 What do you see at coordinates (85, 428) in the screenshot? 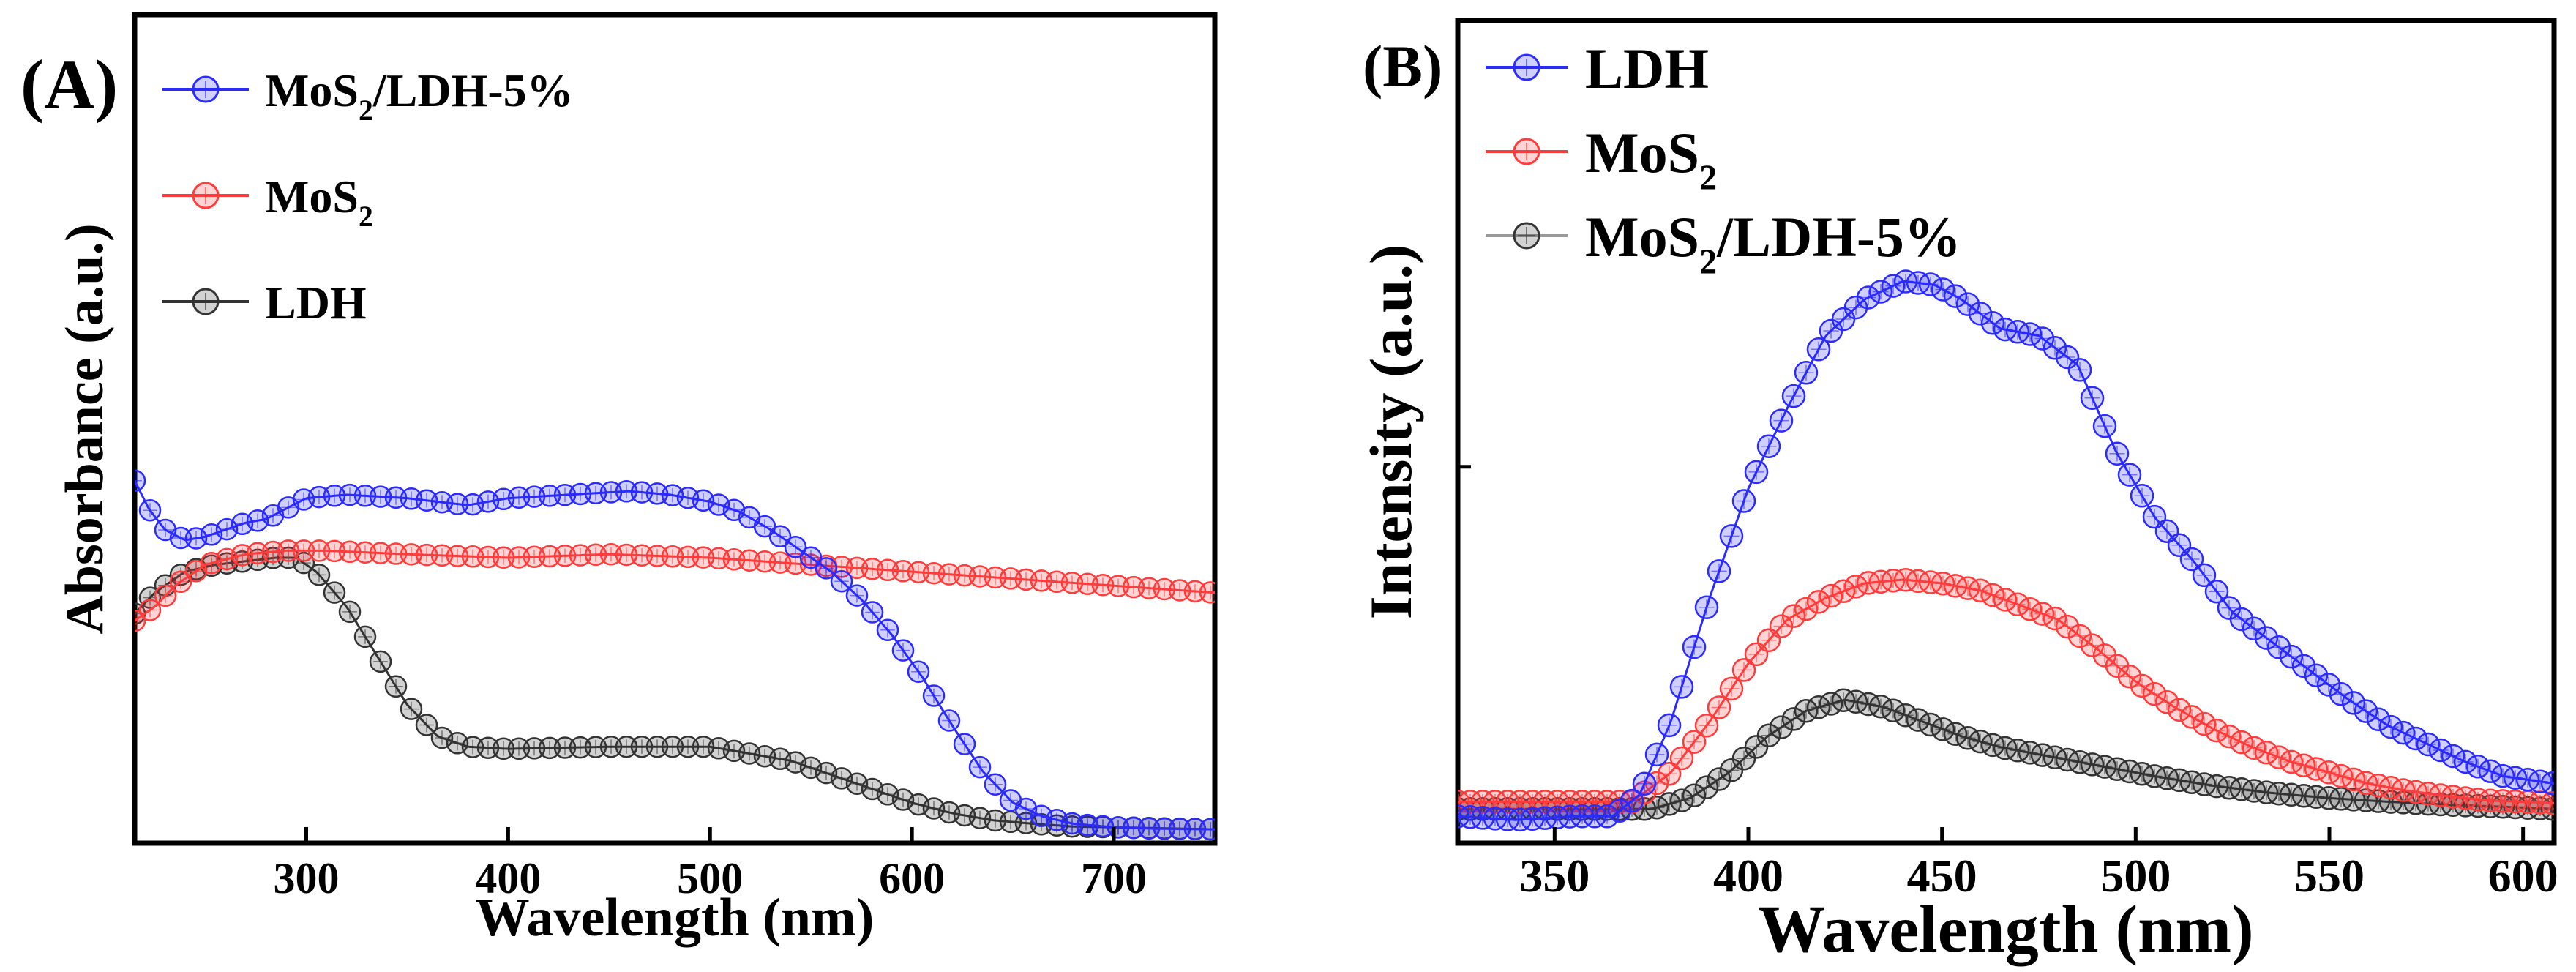
I see `panel-a-y-axis-label: Absorbance (a.u.)` at bounding box center [85, 428].